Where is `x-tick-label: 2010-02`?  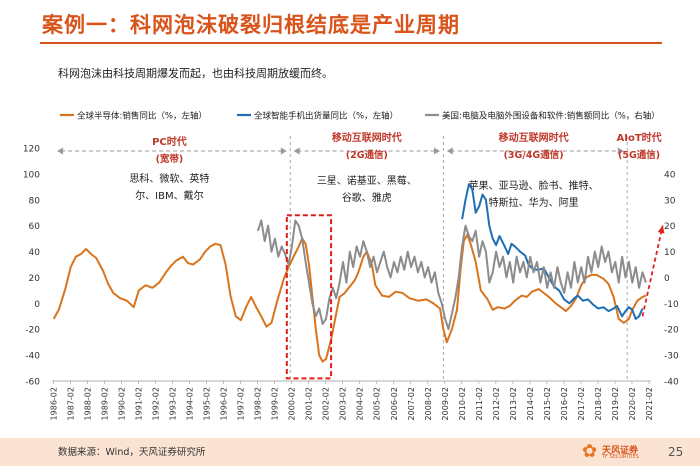 x-tick-label: 2010-02 is located at coordinates (462, 403).